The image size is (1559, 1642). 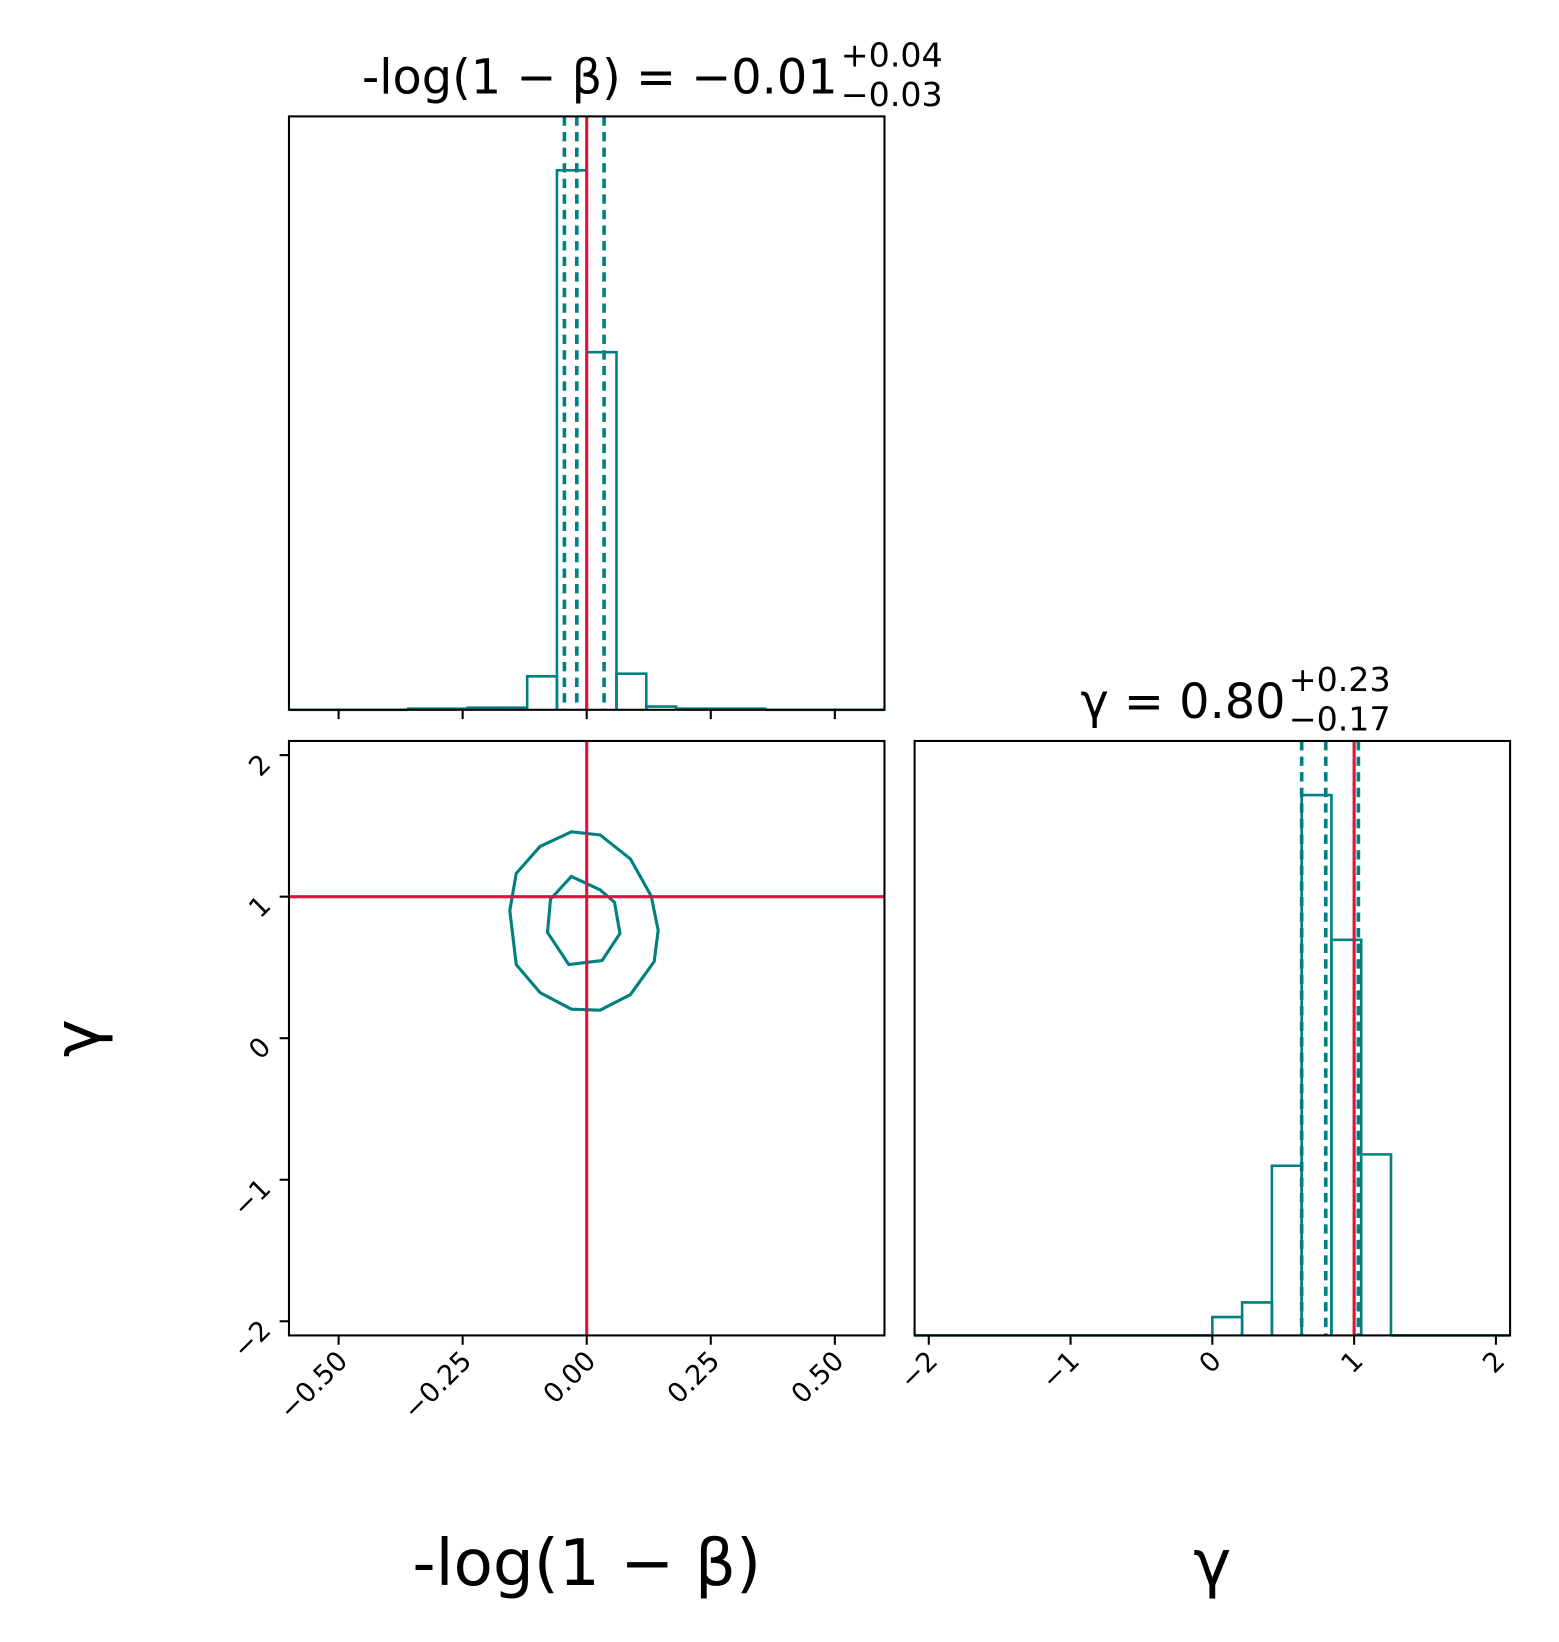 What do you see at coordinates (694, 1377) in the screenshot?
I see `x-tick-label: 0.25` at bounding box center [694, 1377].